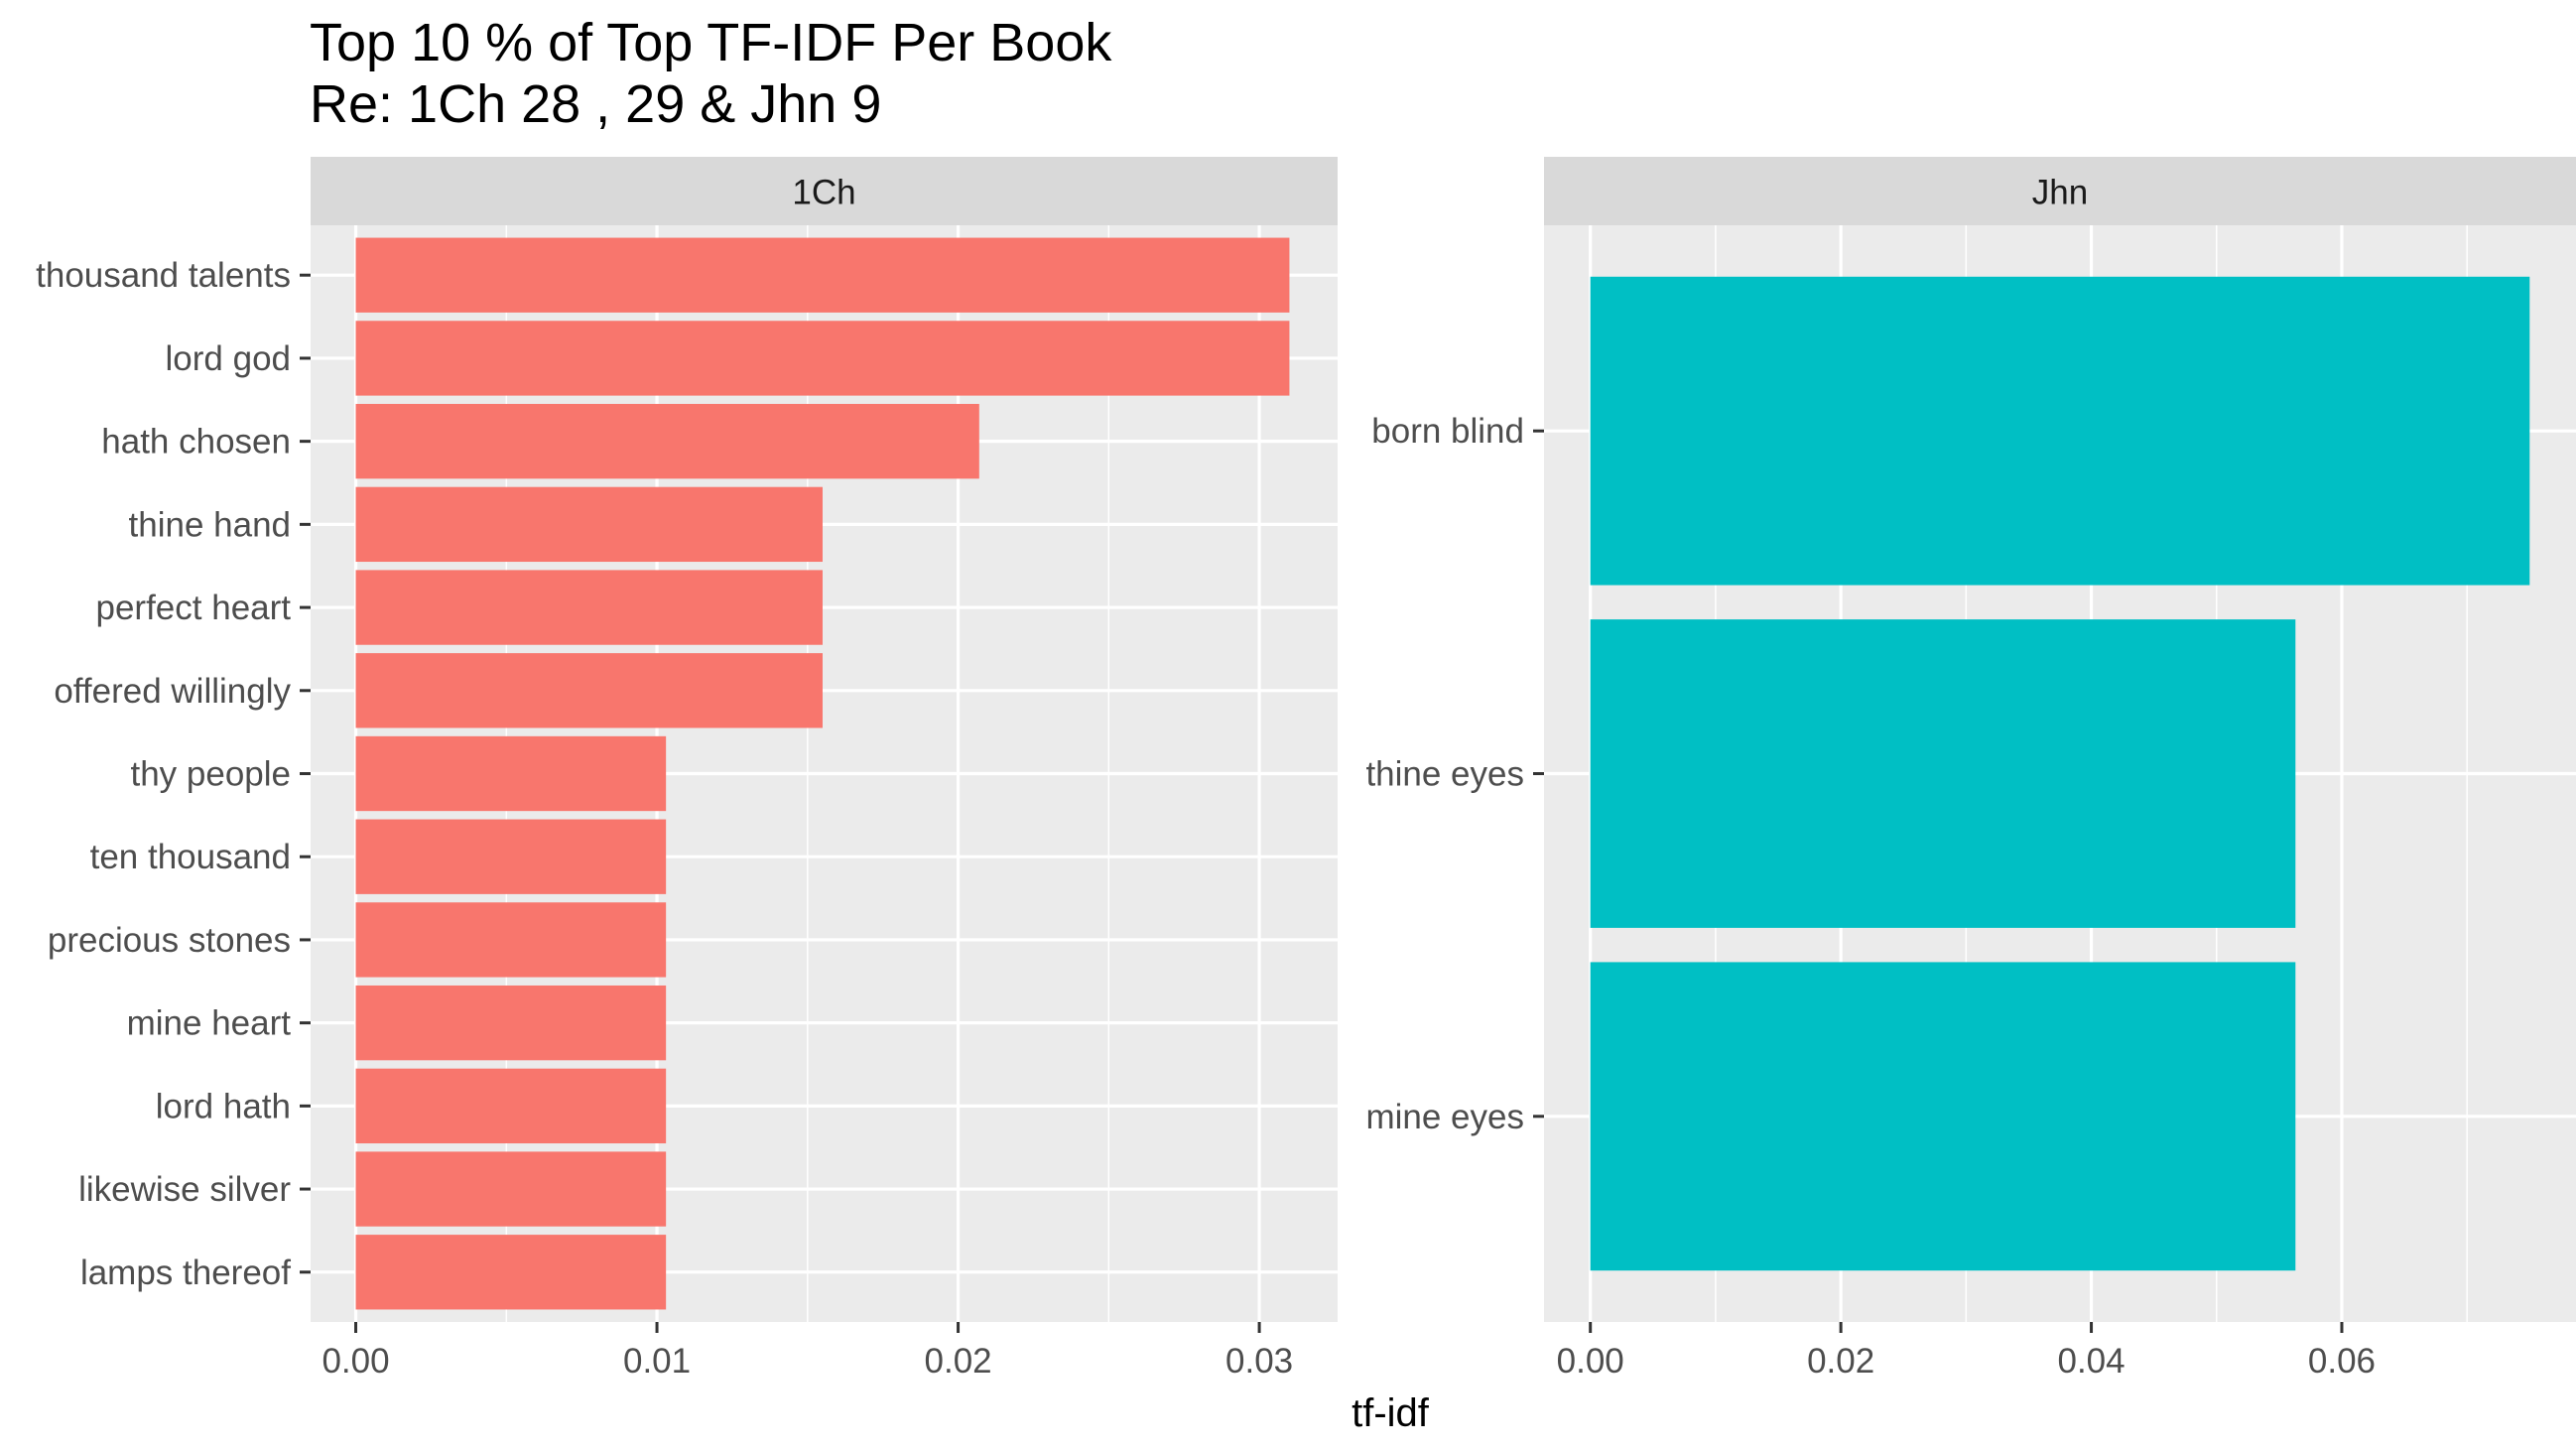 The width and height of the screenshot is (2576, 1451). Describe the element at coordinates (1445, 775) in the screenshot. I see `y-tick-label: thine eyes` at that location.